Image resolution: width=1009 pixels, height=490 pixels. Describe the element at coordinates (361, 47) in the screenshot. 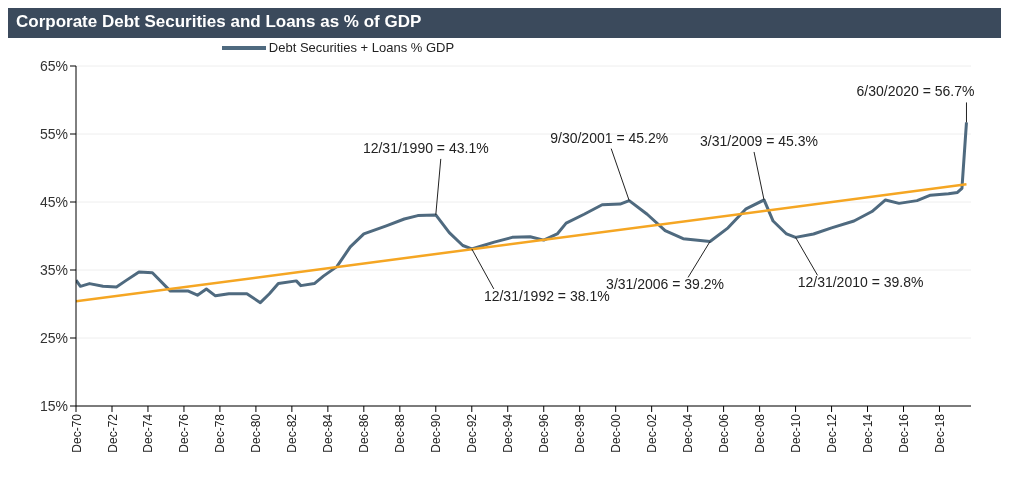

I see `legend-label: Debt Securities + Loans % GDP` at that location.